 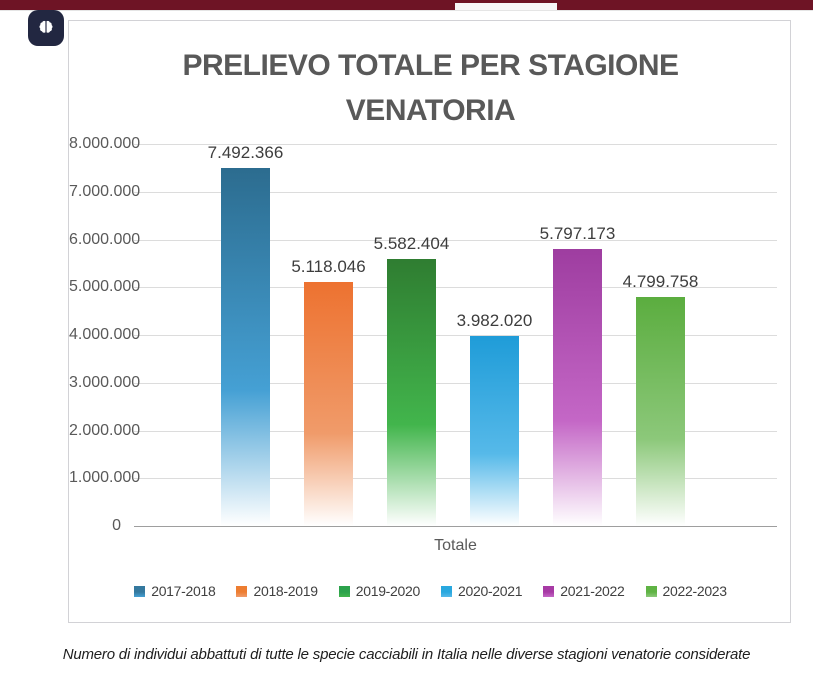 What do you see at coordinates (105, 478) in the screenshot?
I see `y-tick-label: 1.000.000` at bounding box center [105, 478].